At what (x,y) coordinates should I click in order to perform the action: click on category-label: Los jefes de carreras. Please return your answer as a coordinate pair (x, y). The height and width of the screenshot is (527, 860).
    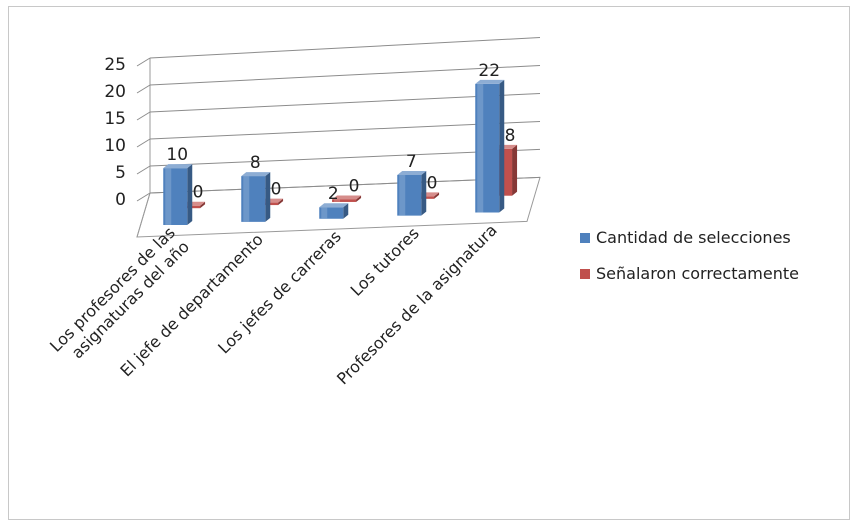
    Looking at the image, I should click on (279, 292).